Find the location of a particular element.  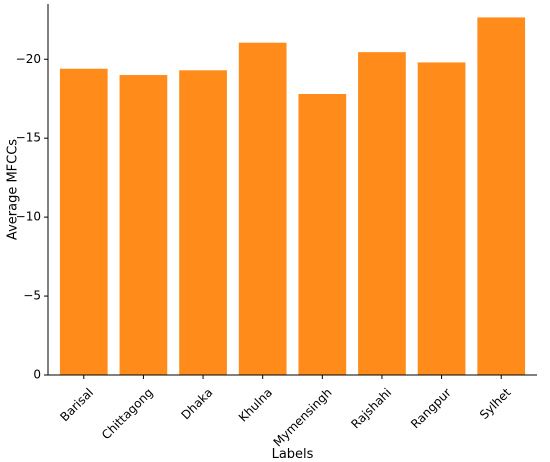

x-tick-label: Sylhet is located at coordinates (495, 403).